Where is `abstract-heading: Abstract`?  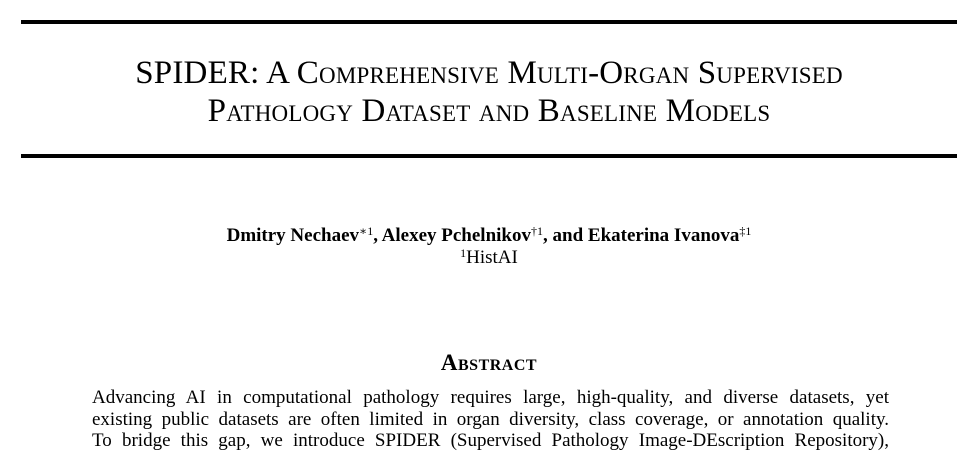
abstract-heading: Abstract is located at coordinates (489, 362).